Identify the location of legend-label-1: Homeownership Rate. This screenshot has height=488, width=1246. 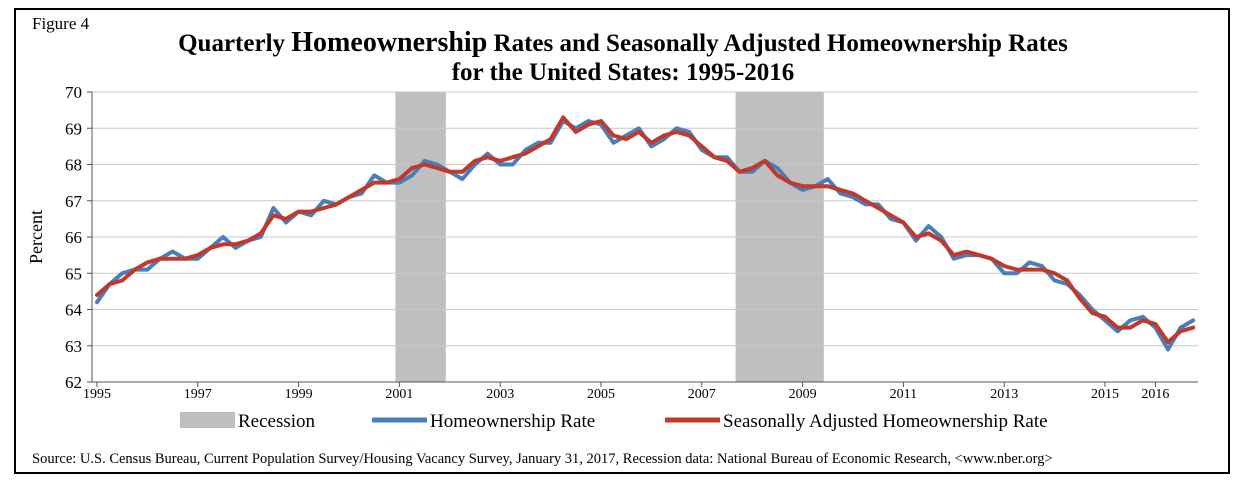
(512, 421).